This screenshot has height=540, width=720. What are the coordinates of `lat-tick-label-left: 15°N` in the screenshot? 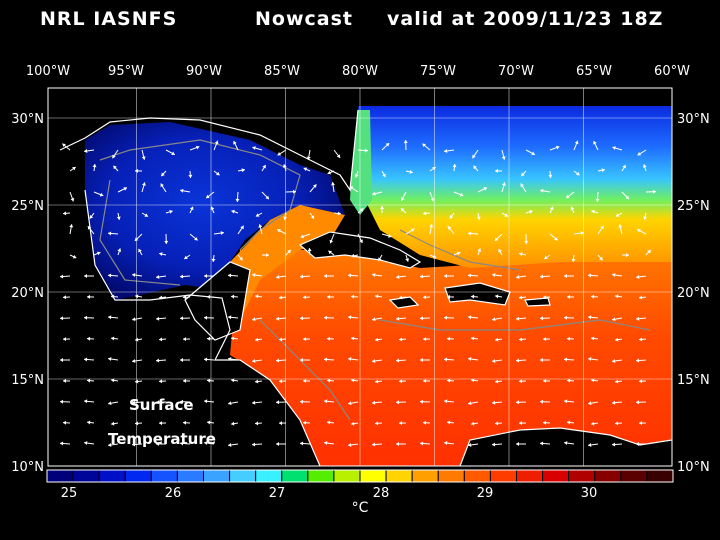 It's located at (27, 380).